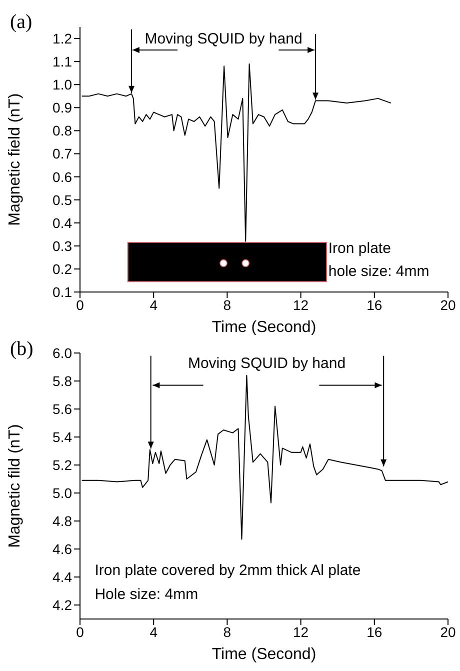 This screenshot has width=460, height=671. Describe the element at coordinates (359, 248) in the screenshot. I see `annotation: Iron plate` at that location.